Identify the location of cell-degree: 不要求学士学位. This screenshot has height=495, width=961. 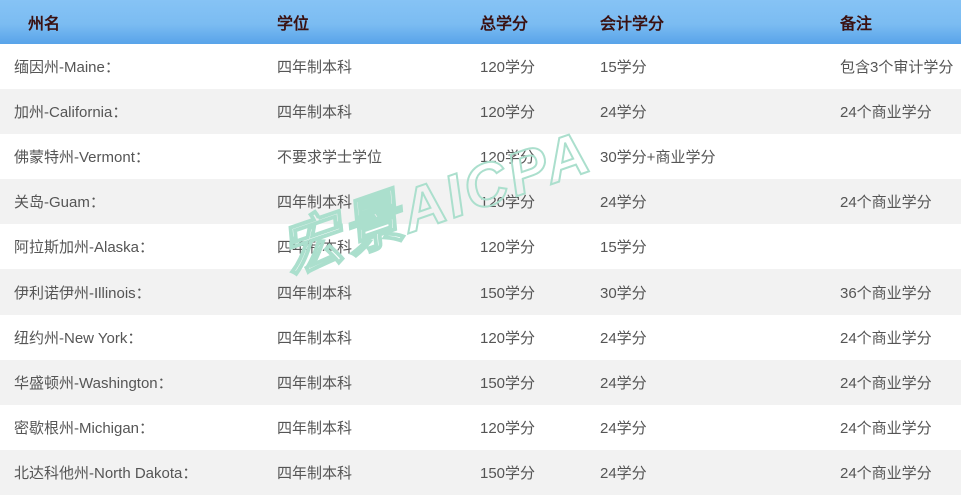
(330, 158).